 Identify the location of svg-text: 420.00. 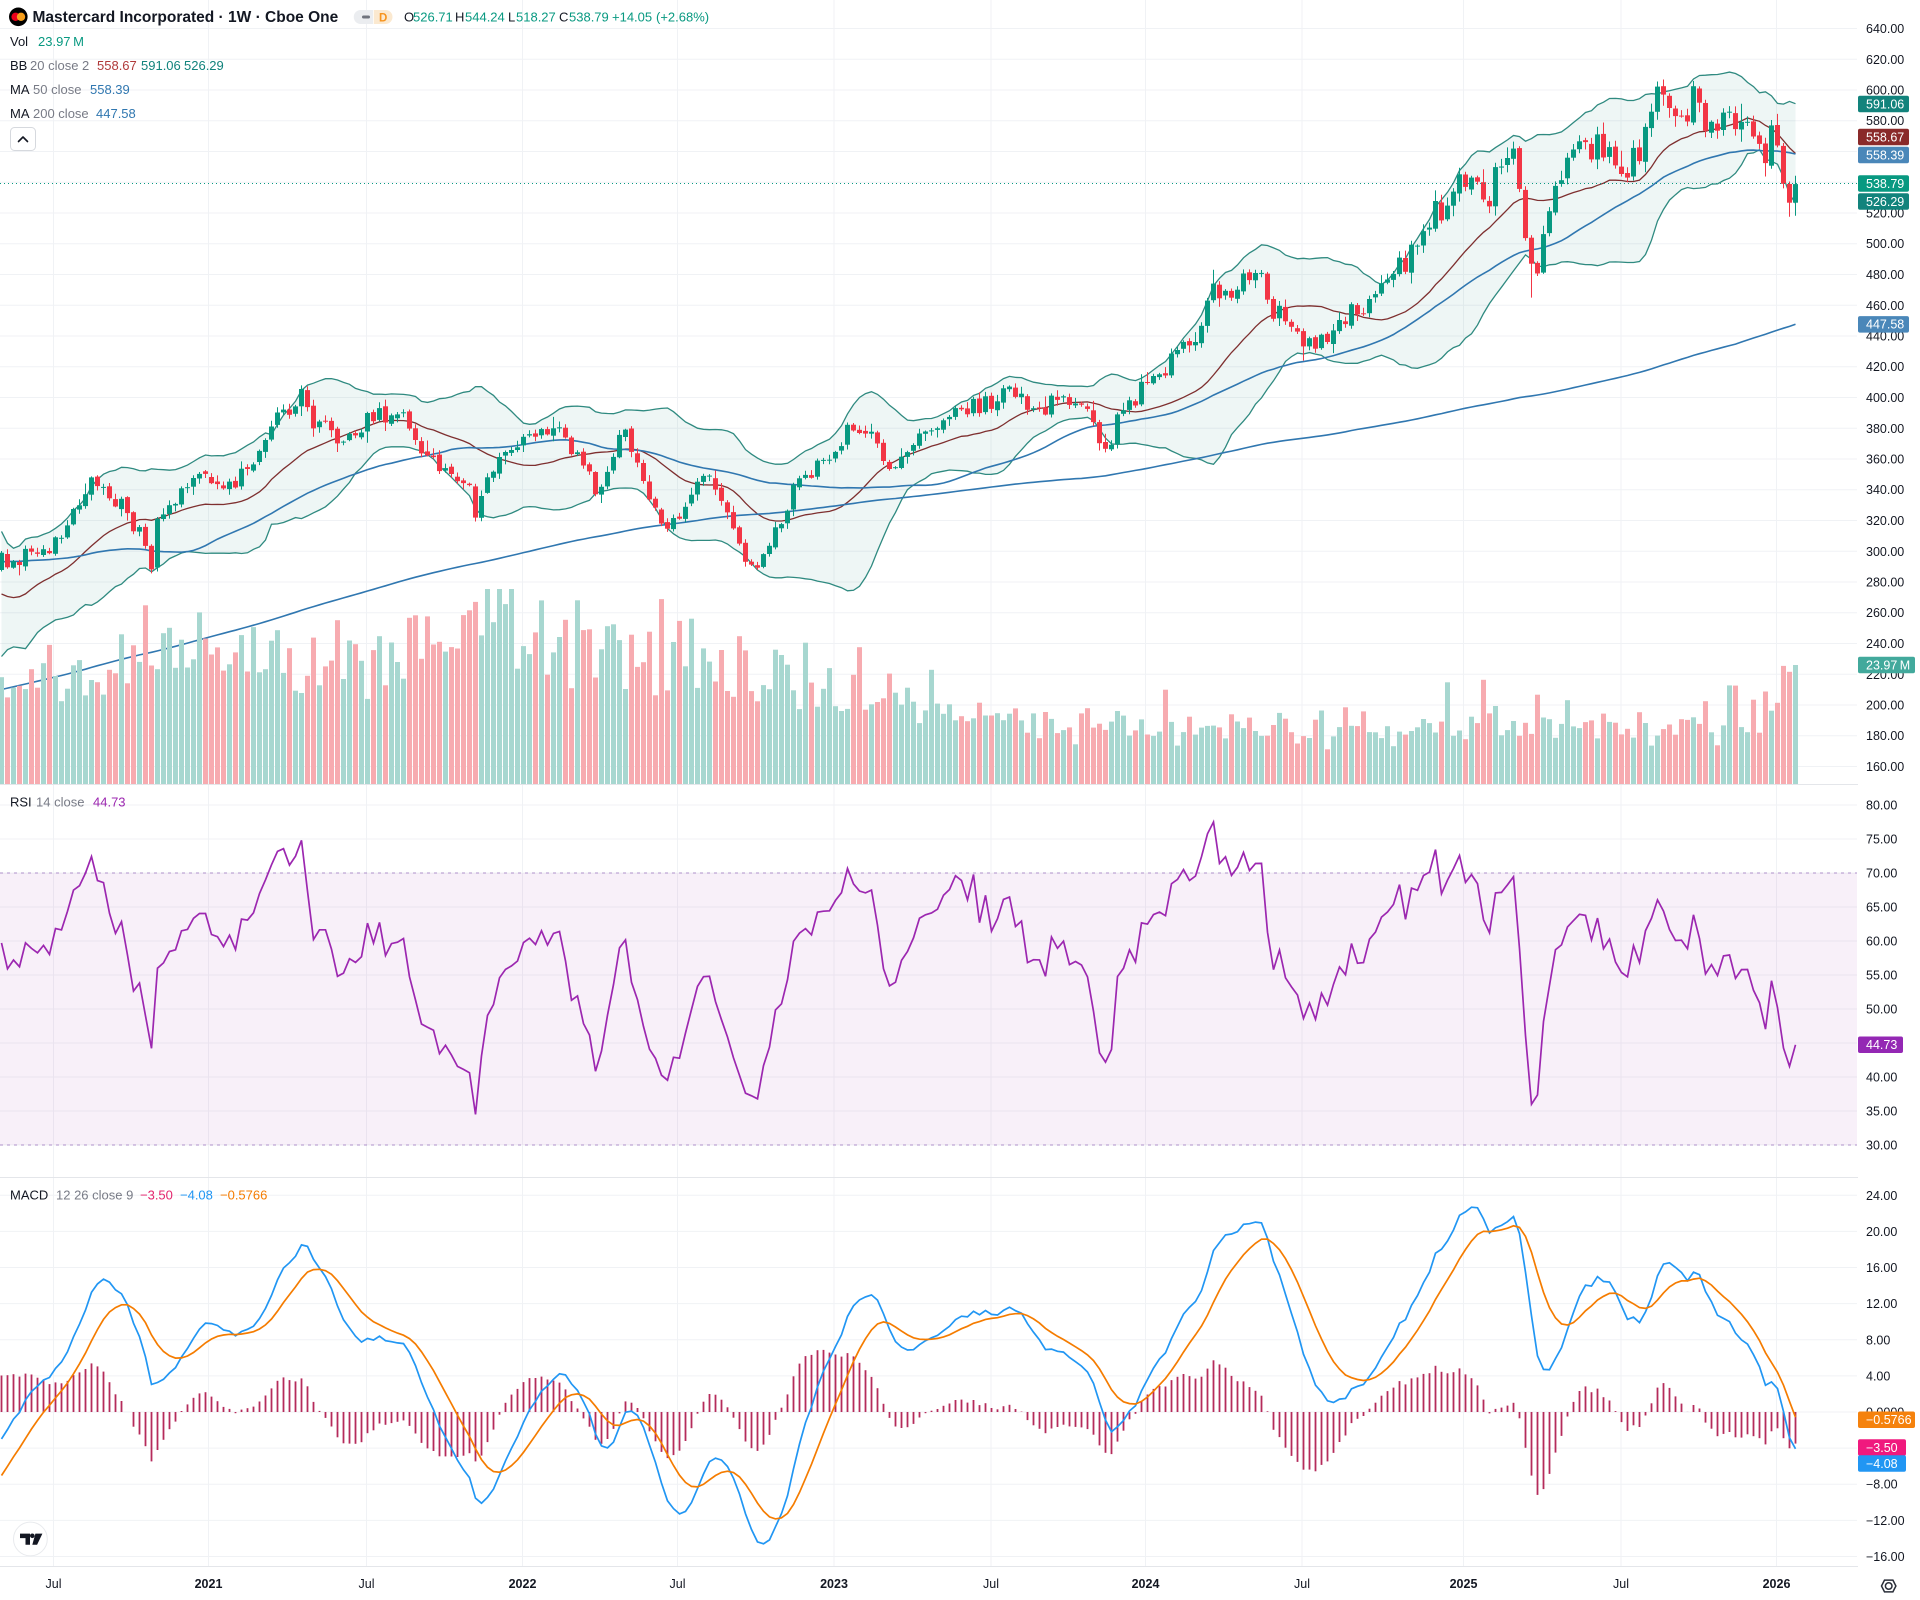
(1885, 367).